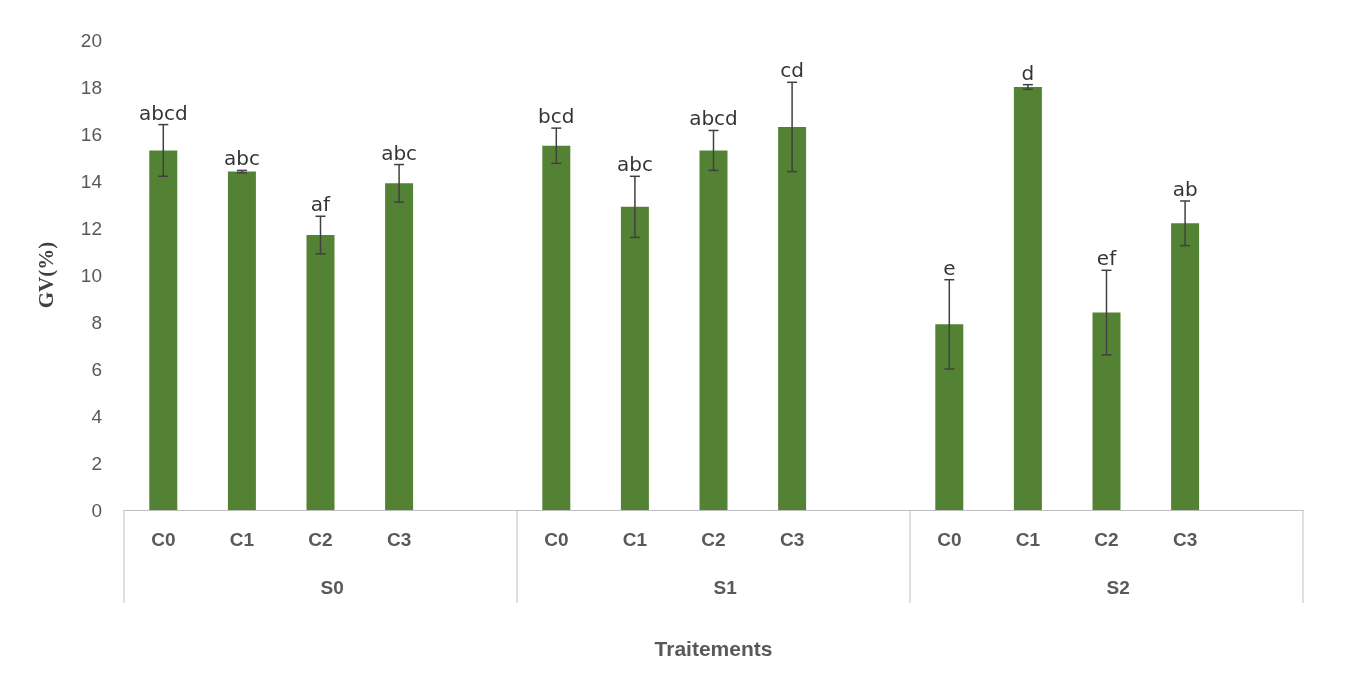 The height and width of the screenshot is (681, 1353). I want to click on text: S2, so click(1118, 587).